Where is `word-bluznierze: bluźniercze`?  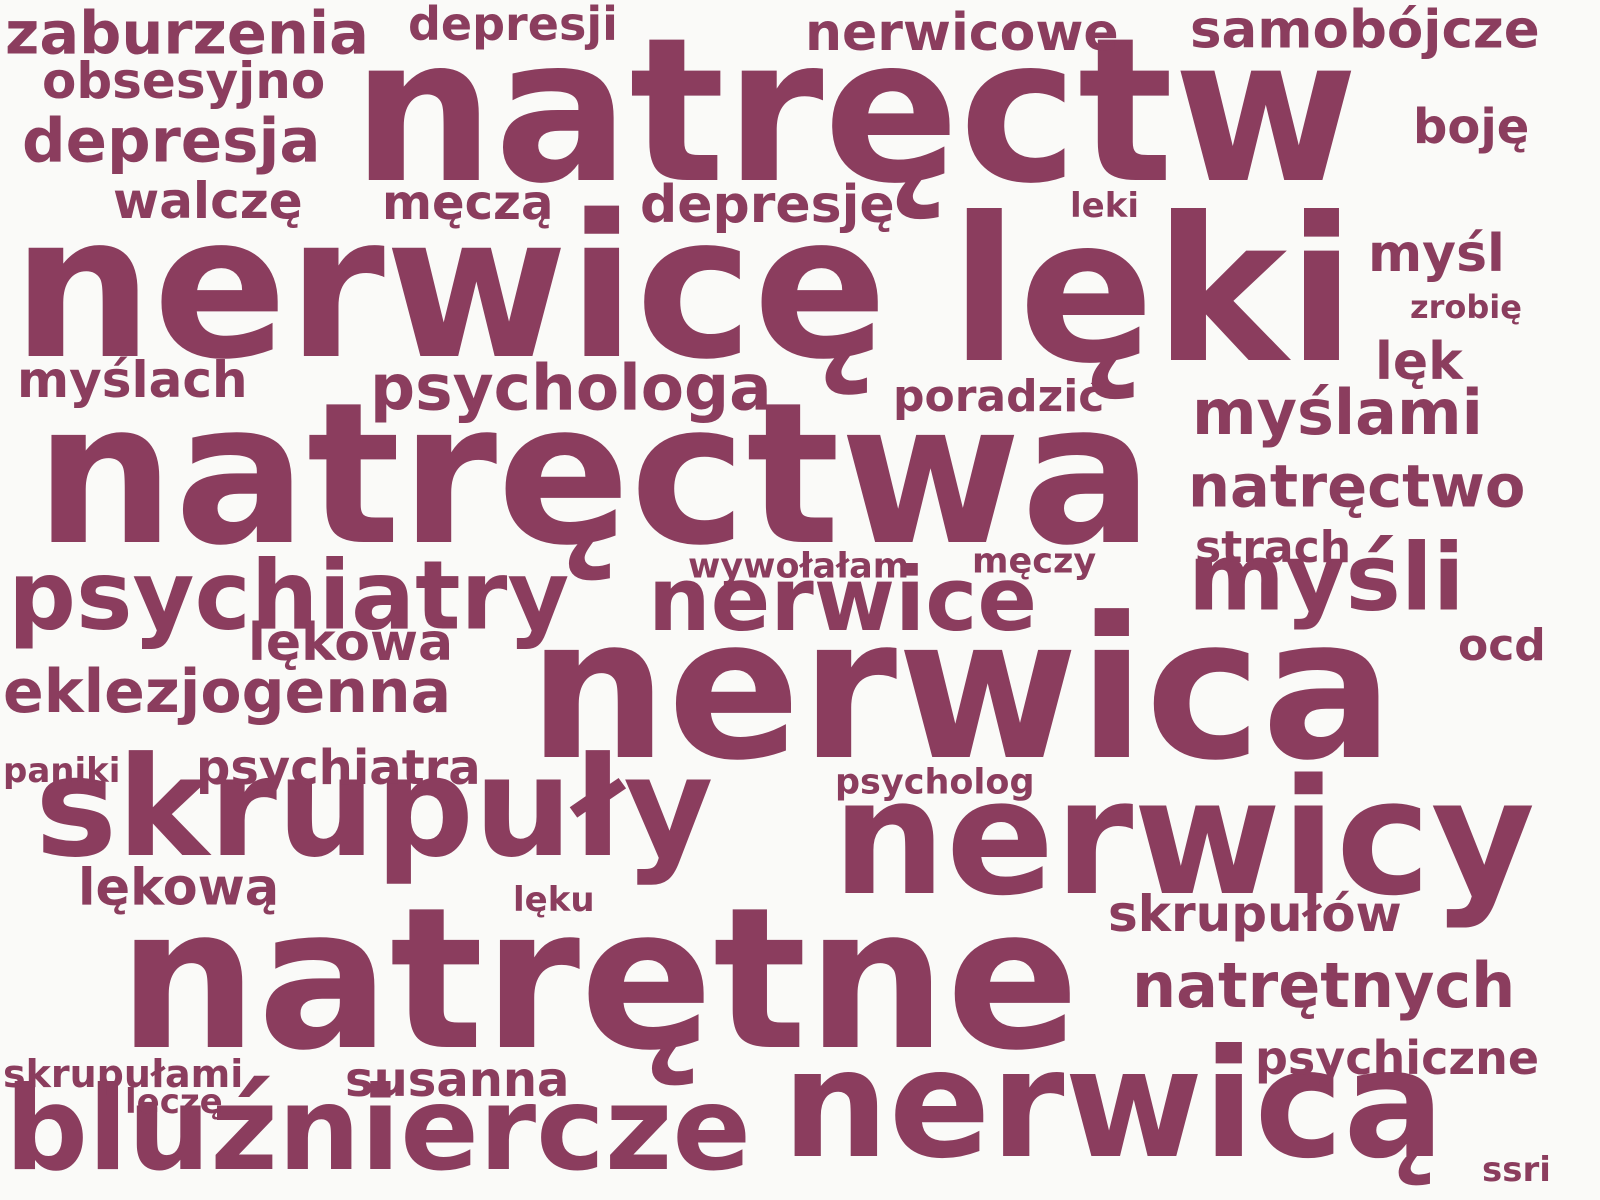
word-bluznierze: bluźniercze is located at coordinates (378, 1129).